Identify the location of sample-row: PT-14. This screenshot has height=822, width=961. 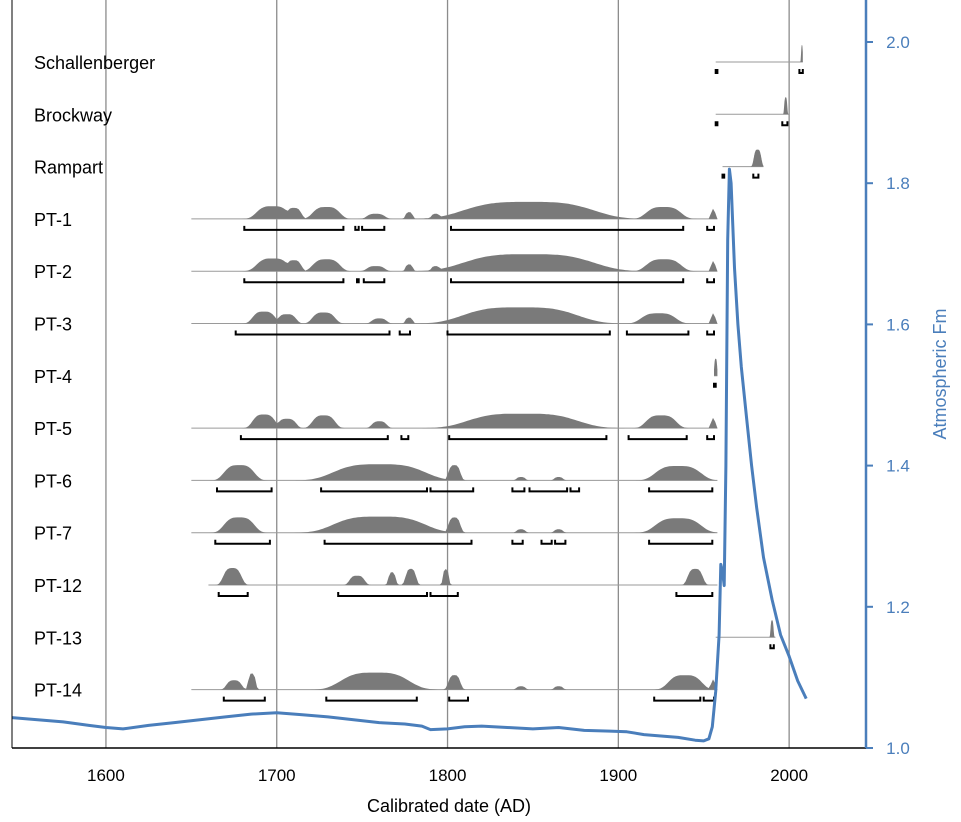
(376, 687).